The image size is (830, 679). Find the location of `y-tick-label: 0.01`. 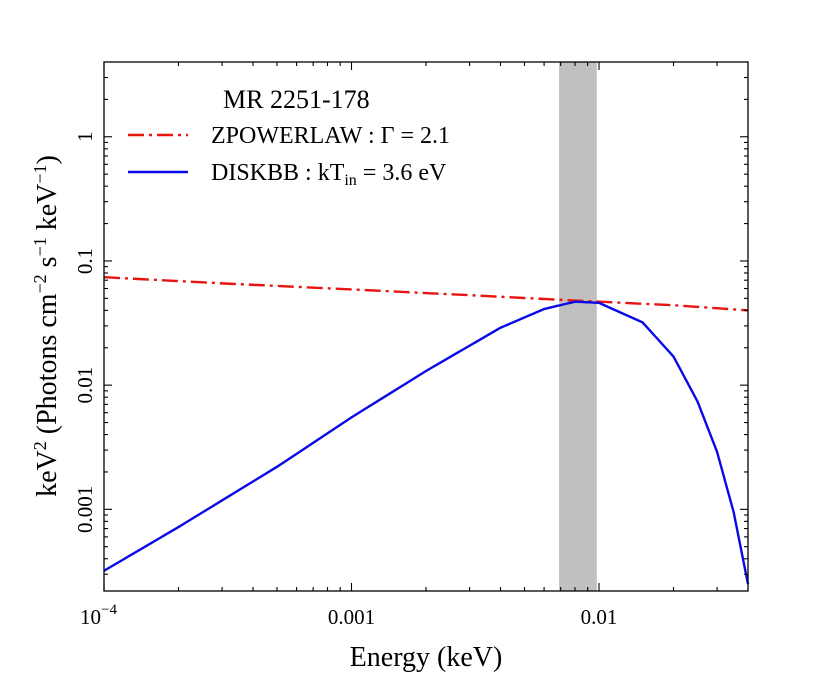

y-tick-label: 0.01 is located at coordinates (85, 385).